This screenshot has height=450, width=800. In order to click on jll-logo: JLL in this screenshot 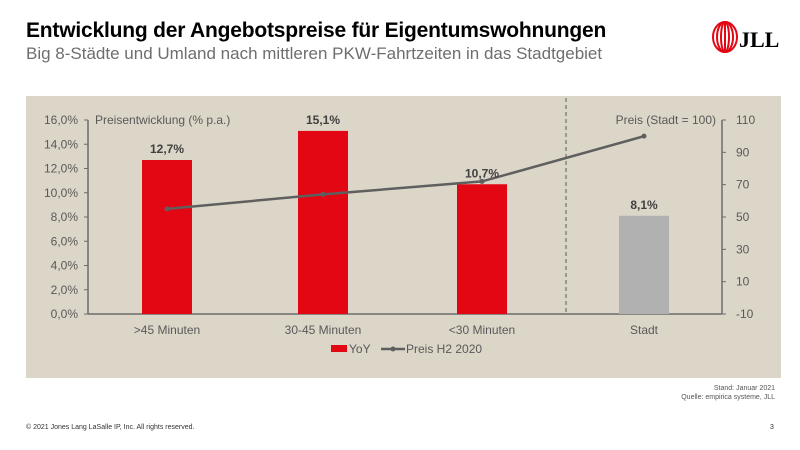, I will do `click(746, 37)`.